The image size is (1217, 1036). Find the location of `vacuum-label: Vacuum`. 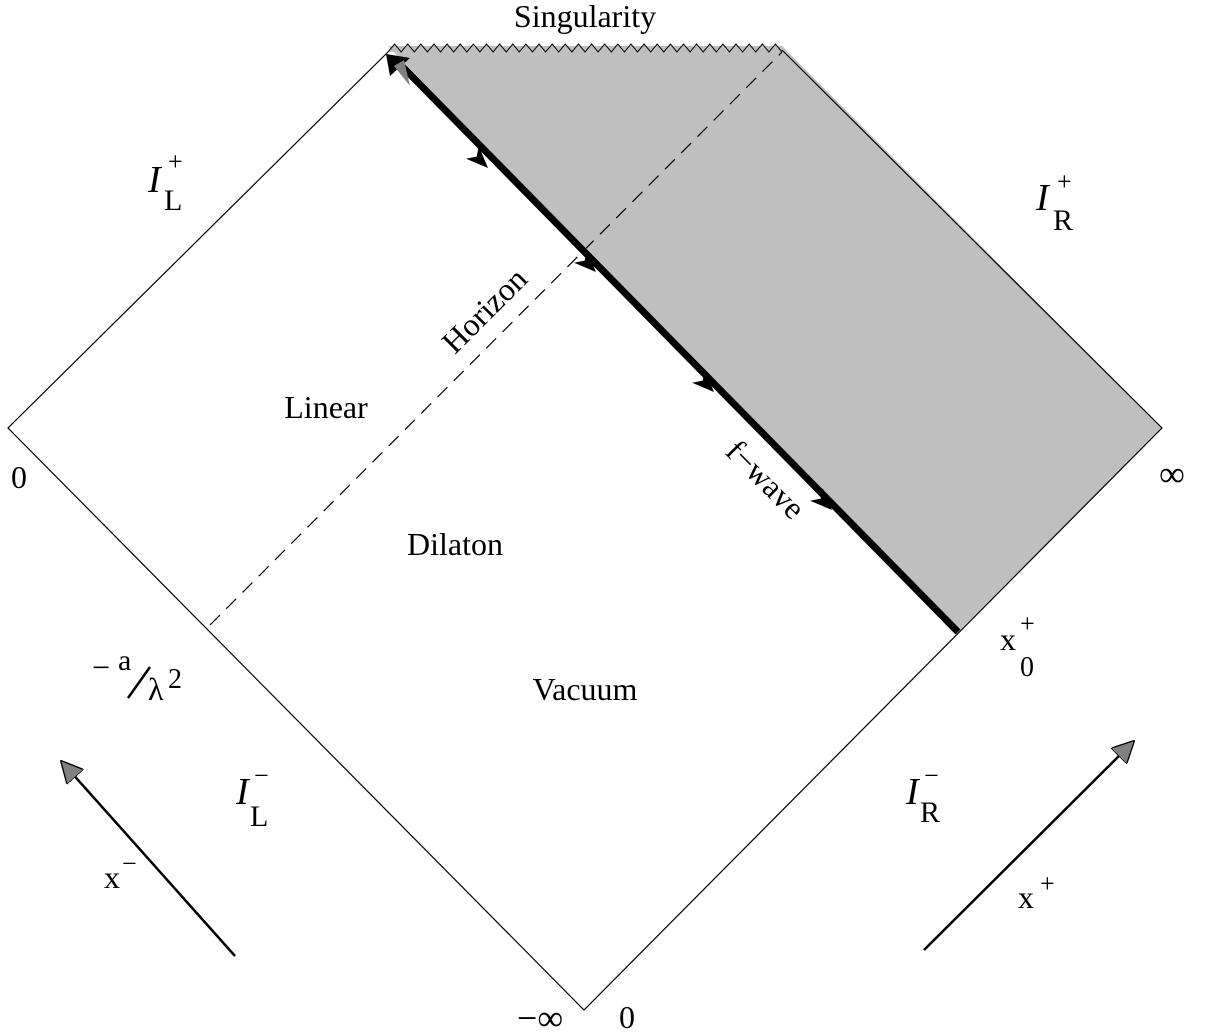

vacuum-label: Vacuum is located at coordinates (585, 689).